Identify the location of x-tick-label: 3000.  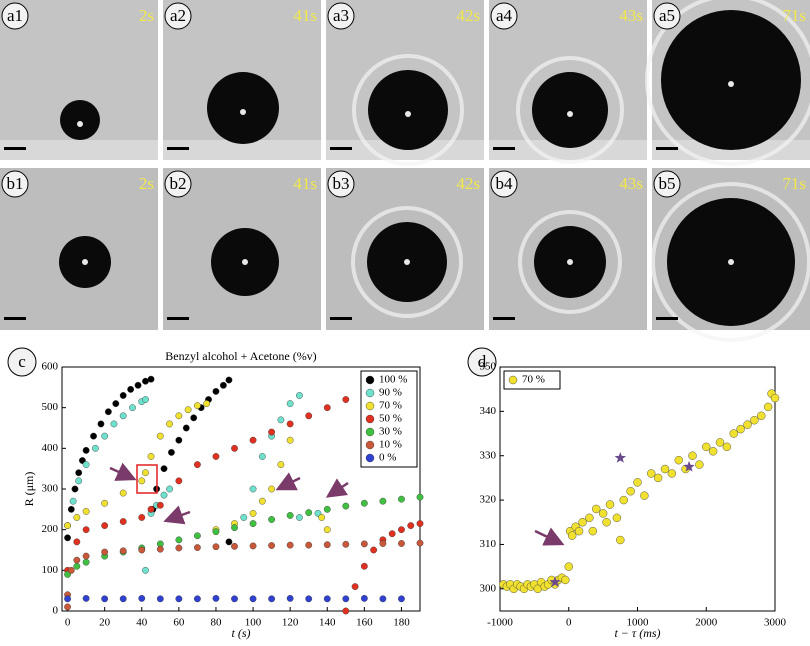
(775, 623).